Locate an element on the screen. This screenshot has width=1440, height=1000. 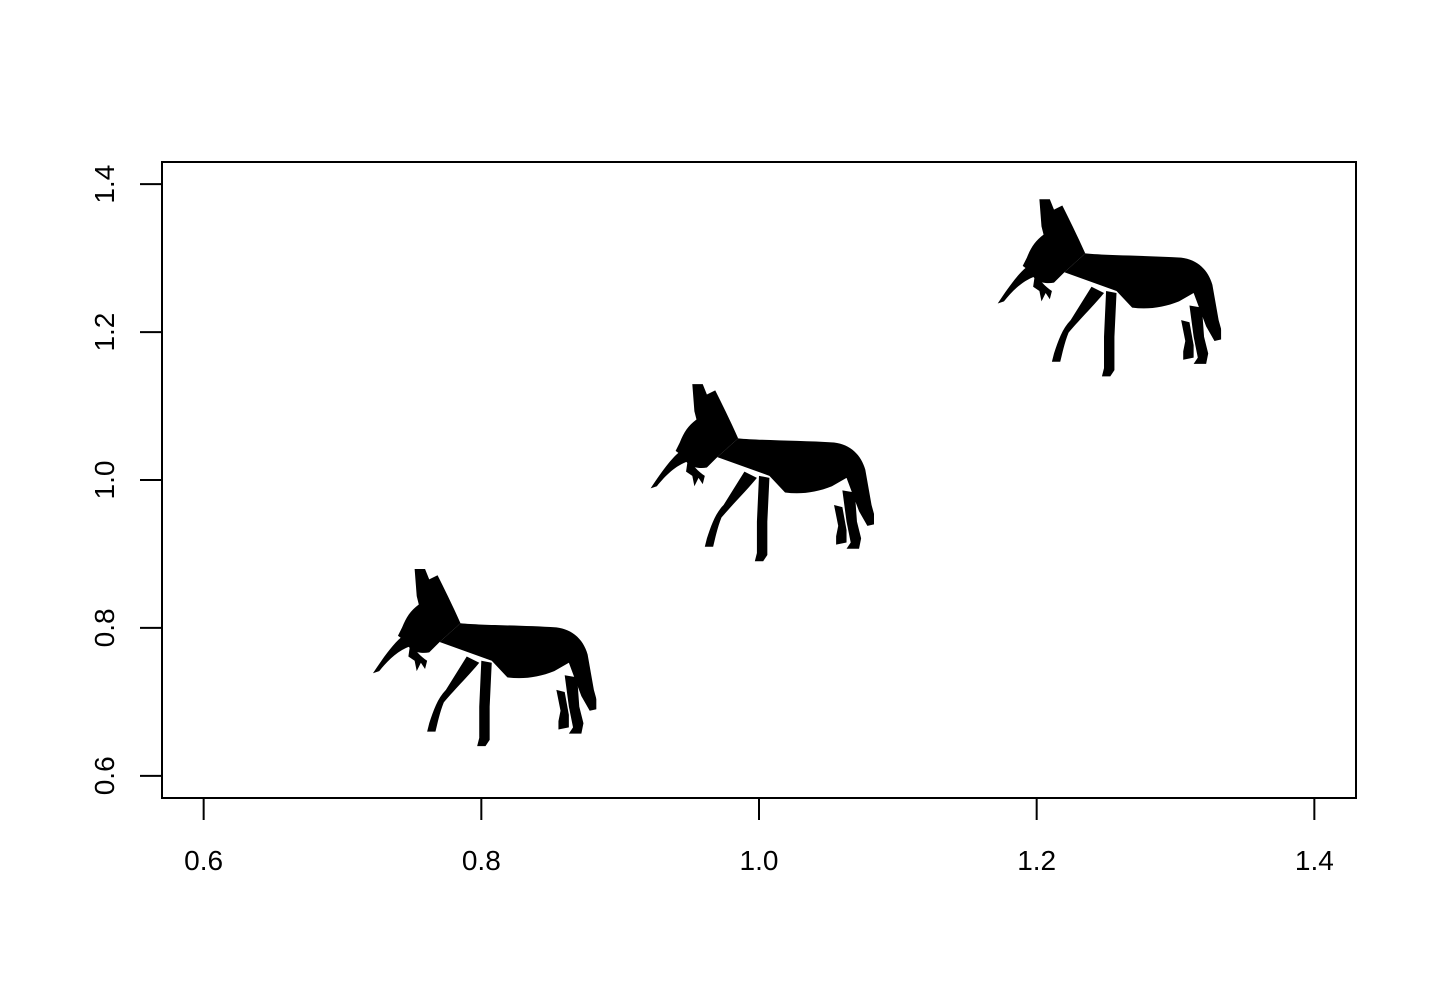
x-tick-label: 0.6 is located at coordinates (203, 860).